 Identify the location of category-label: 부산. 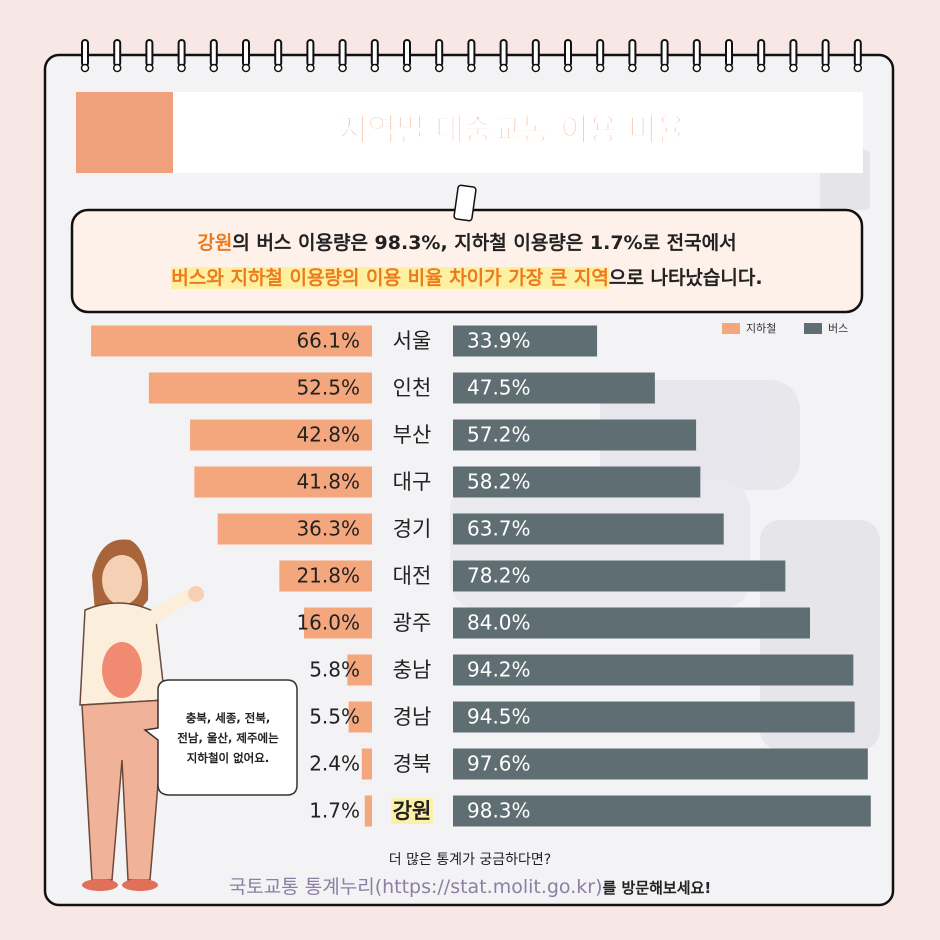
(412, 435).